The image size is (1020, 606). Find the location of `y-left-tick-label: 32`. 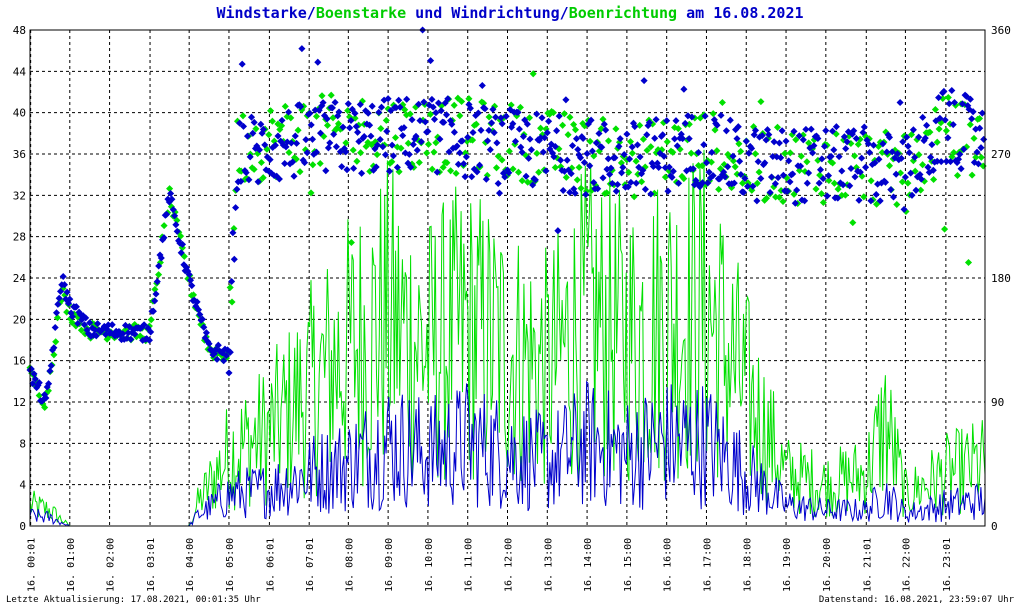

y-left-tick-label: 32 is located at coordinates (19, 195).